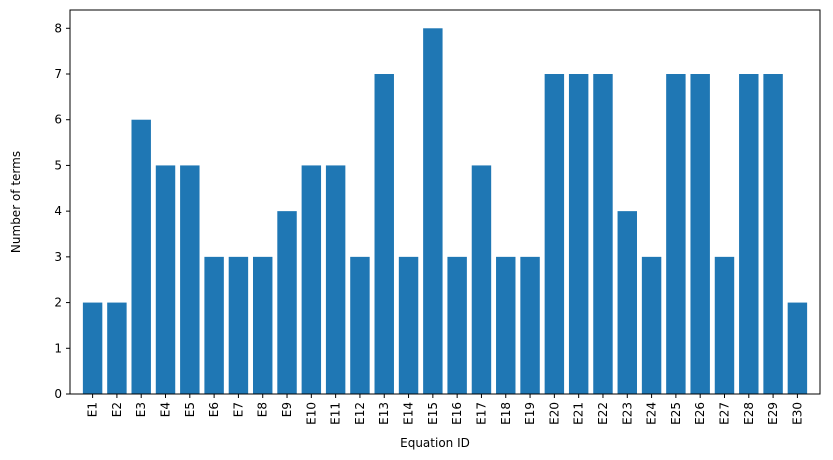  I want to click on x-tick-label: E26, so click(700, 413).